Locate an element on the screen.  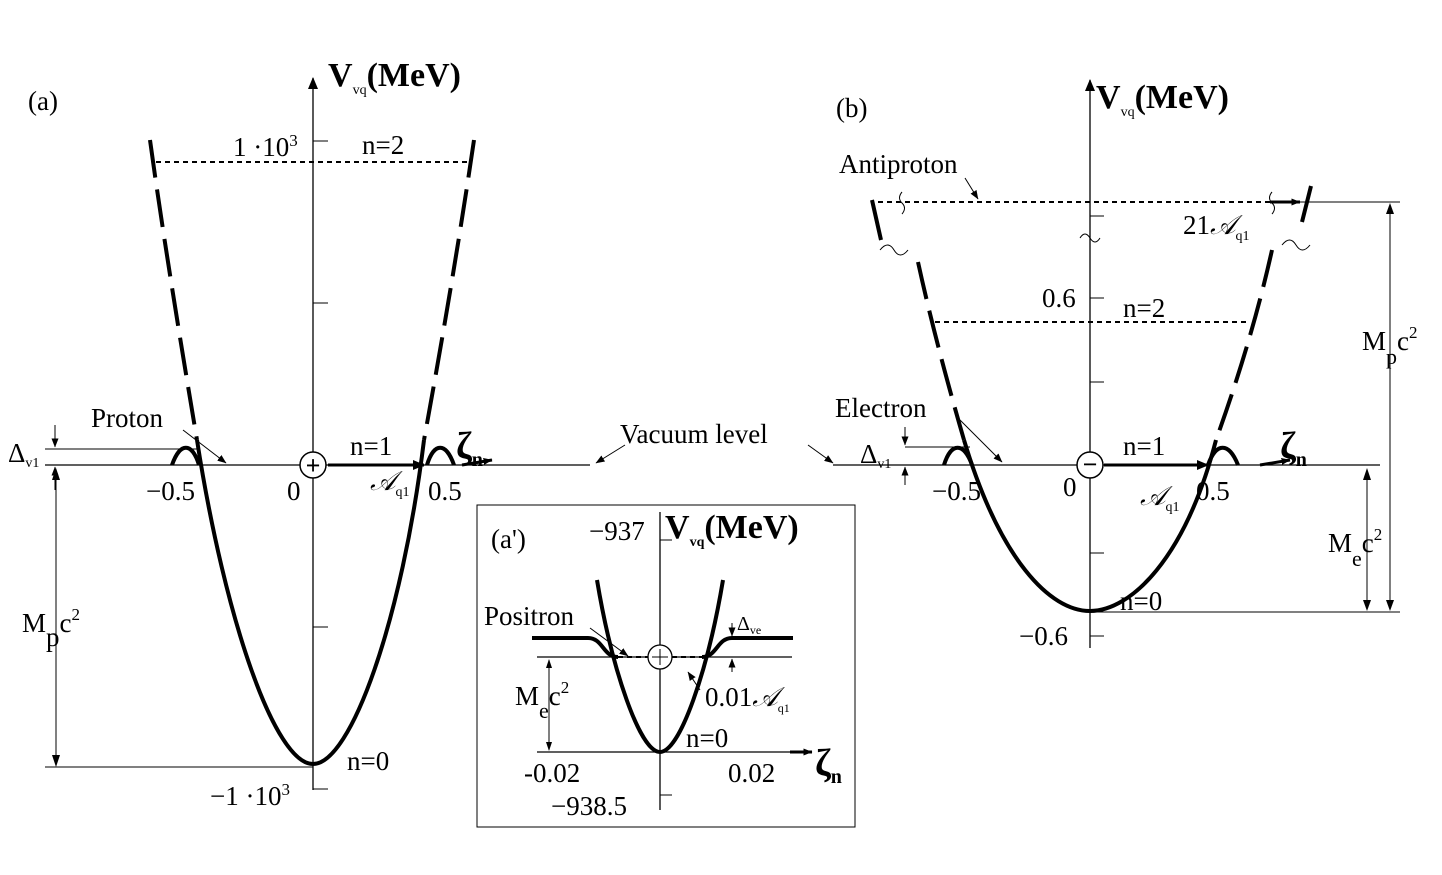
panel-b-x-arrow is located at coordinates (1275, 462).